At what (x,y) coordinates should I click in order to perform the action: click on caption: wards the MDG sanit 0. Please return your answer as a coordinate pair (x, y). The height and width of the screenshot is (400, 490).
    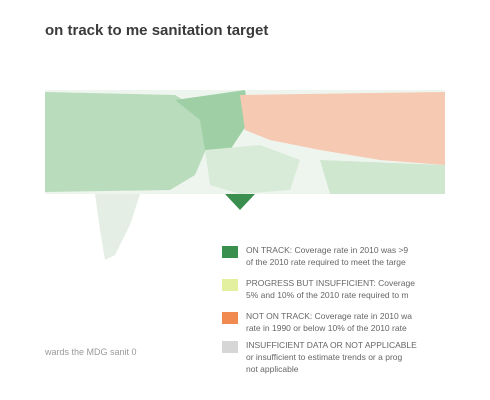
    Looking at the image, I should click on (91, 352).